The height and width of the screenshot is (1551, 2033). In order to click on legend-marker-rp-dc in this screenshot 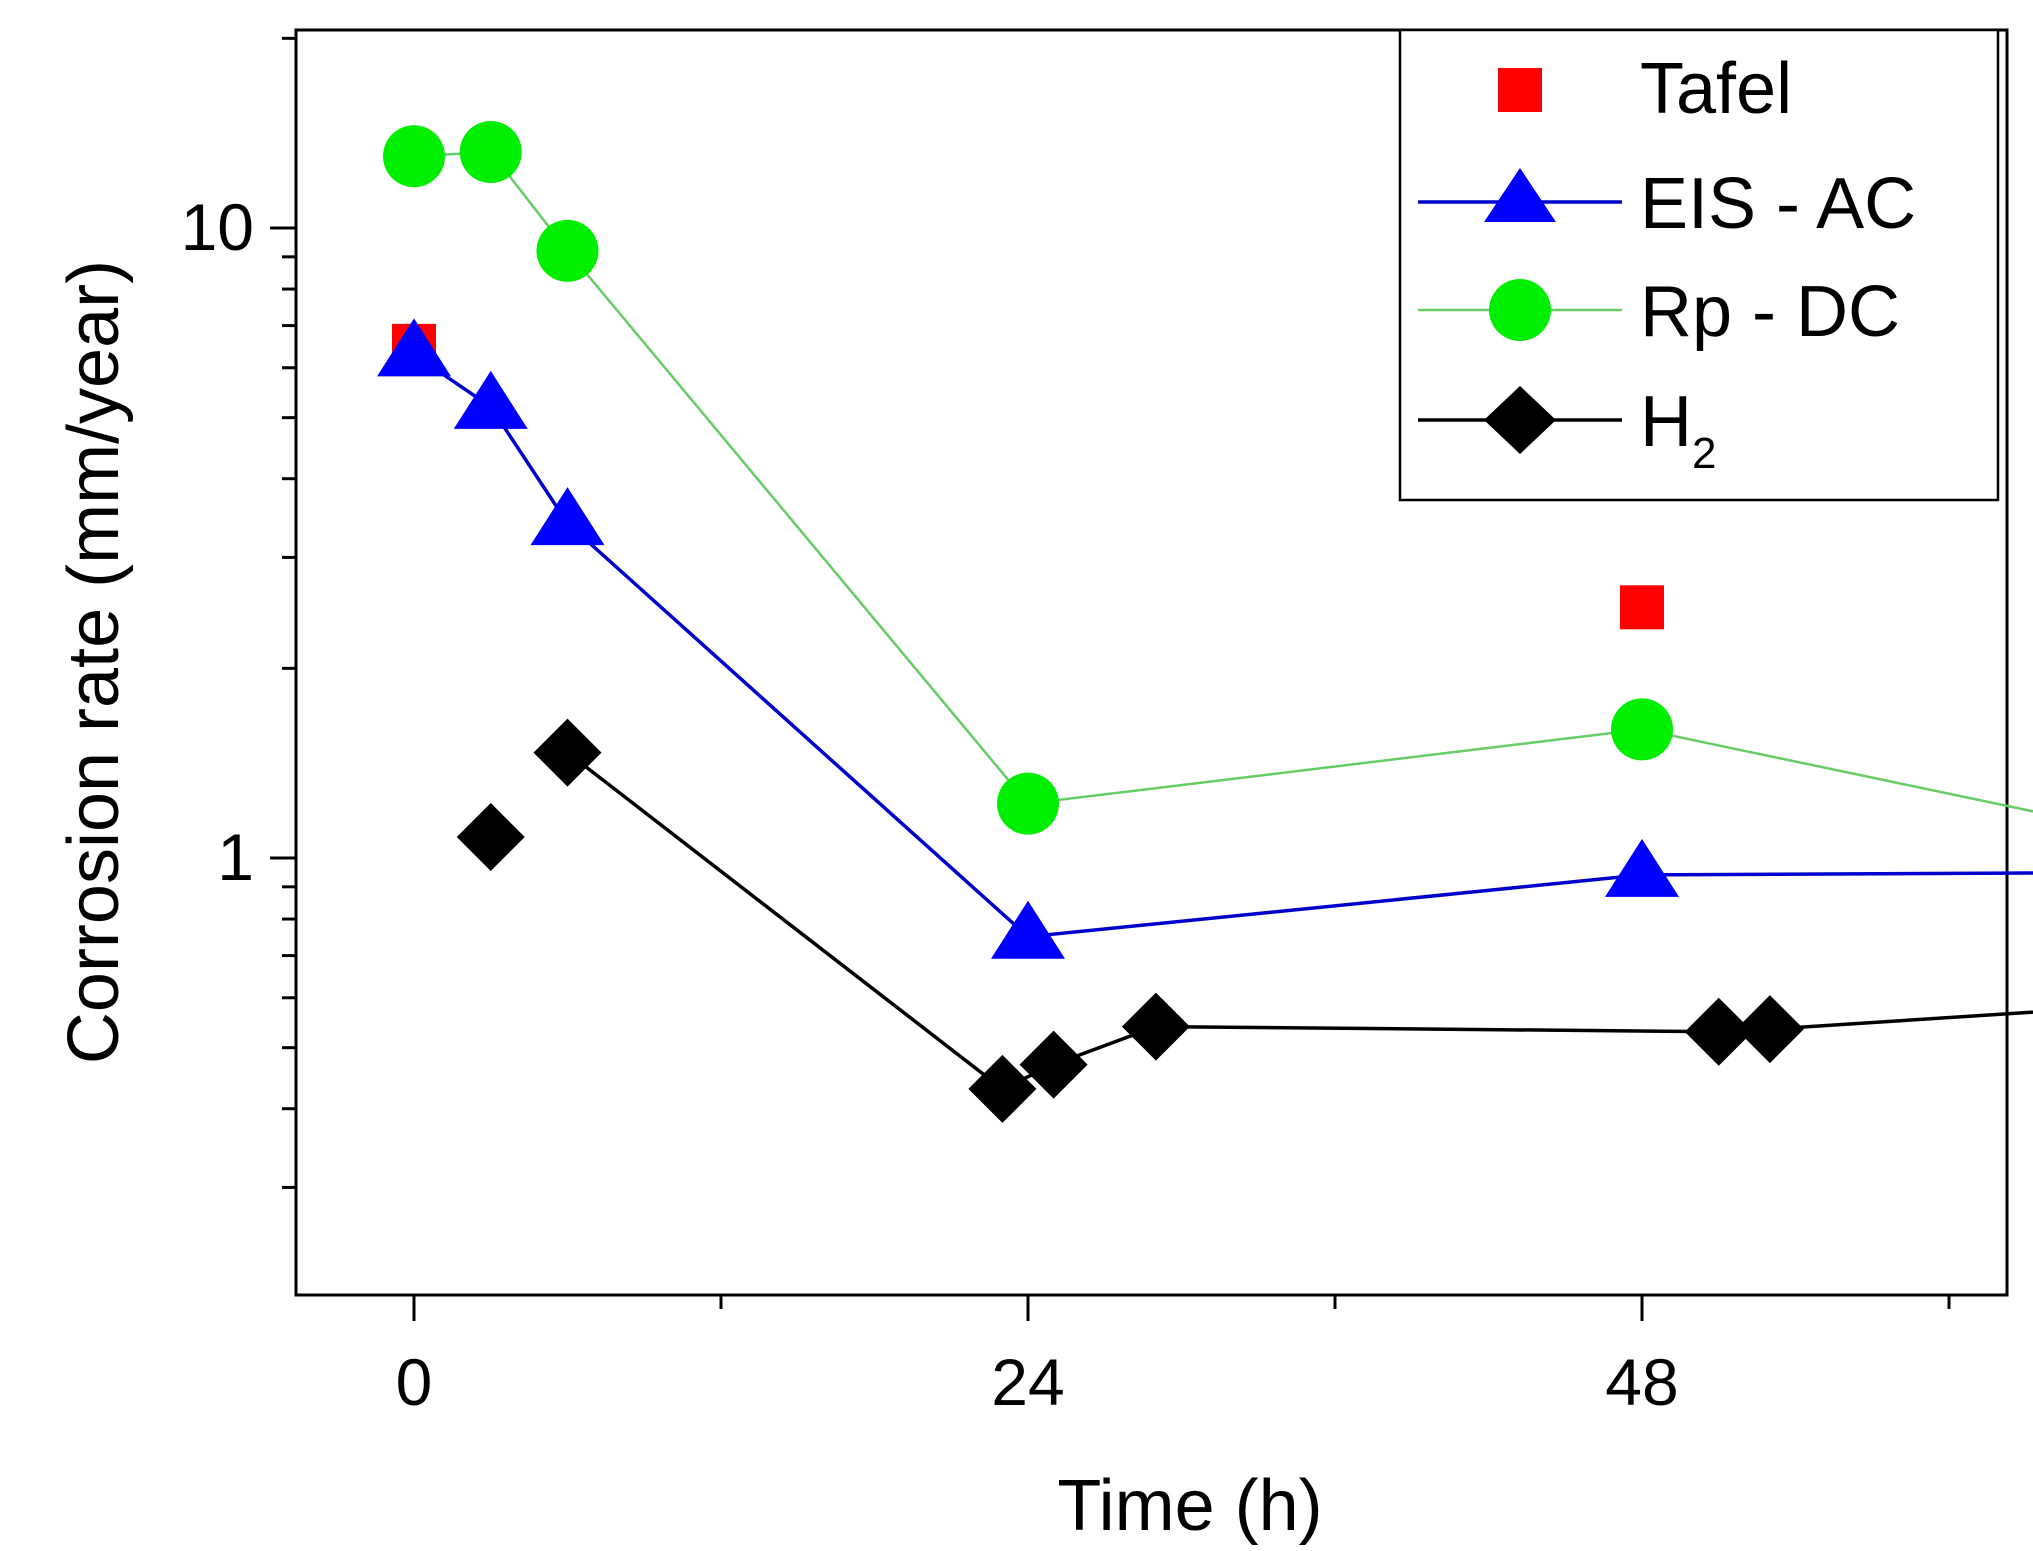, I will do `click(1520, 310)`.